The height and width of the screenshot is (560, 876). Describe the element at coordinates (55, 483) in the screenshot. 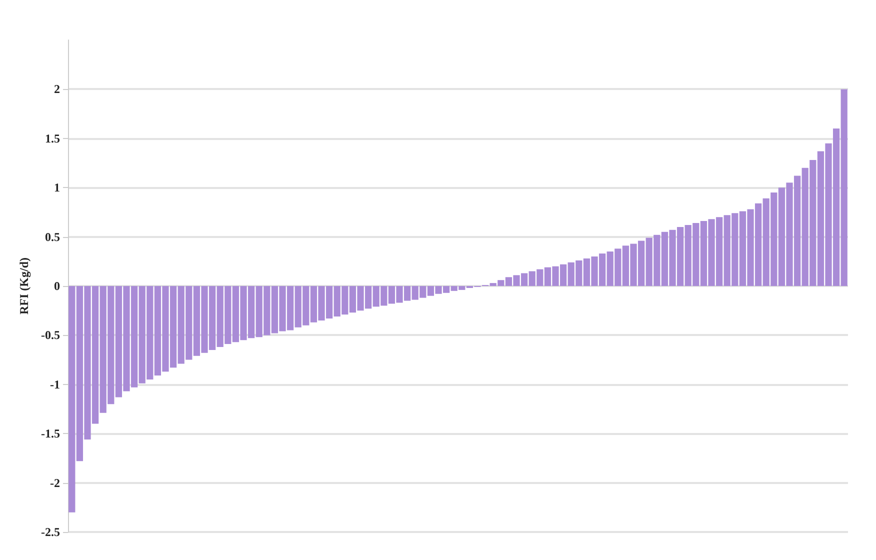

I see `y-tick-label: -2` at that location.